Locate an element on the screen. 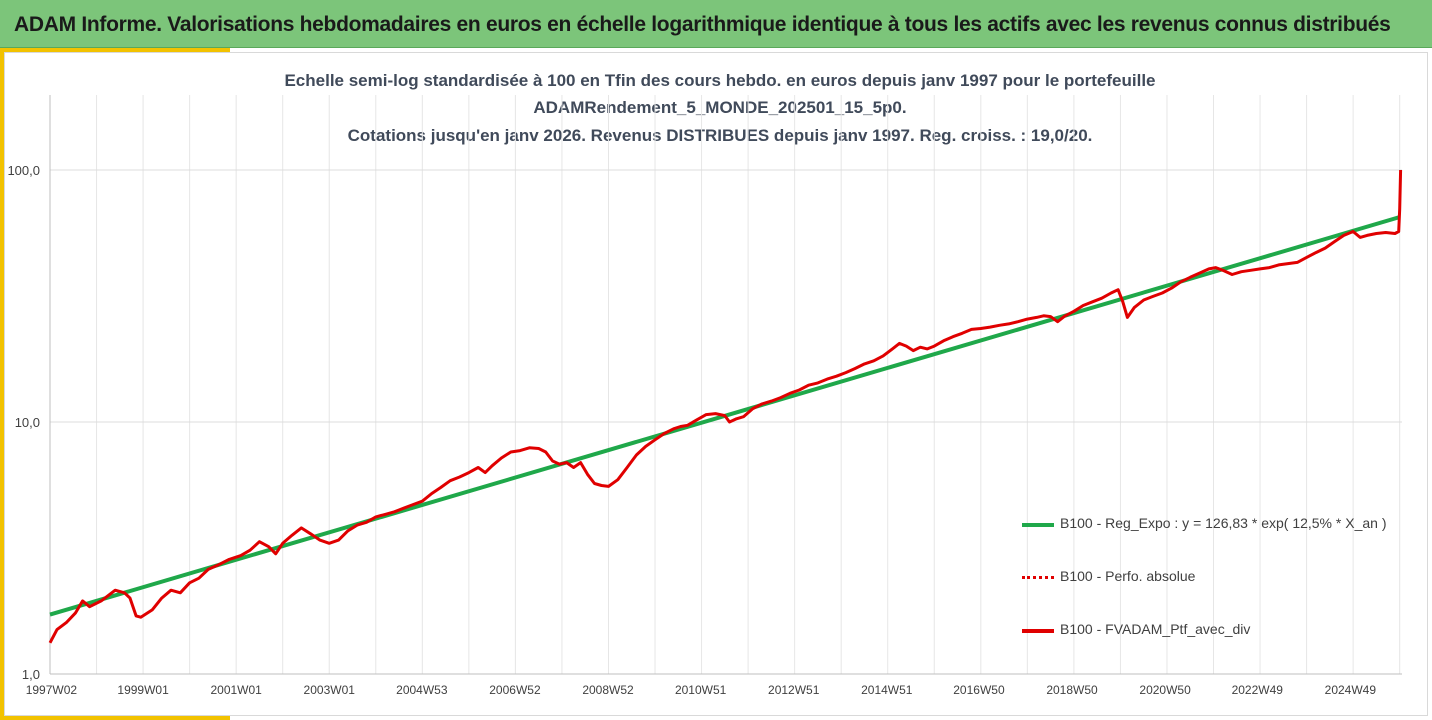 This screenshot has width=1432, height=720. x-tick-label: 2004W53 is located at coordinates (422, 690).